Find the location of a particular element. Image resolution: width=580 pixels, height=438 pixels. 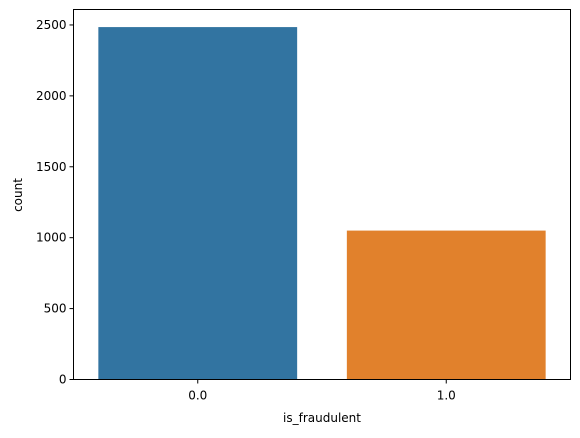

y-tick-label: 1500 is located at coordinates (51, 167).